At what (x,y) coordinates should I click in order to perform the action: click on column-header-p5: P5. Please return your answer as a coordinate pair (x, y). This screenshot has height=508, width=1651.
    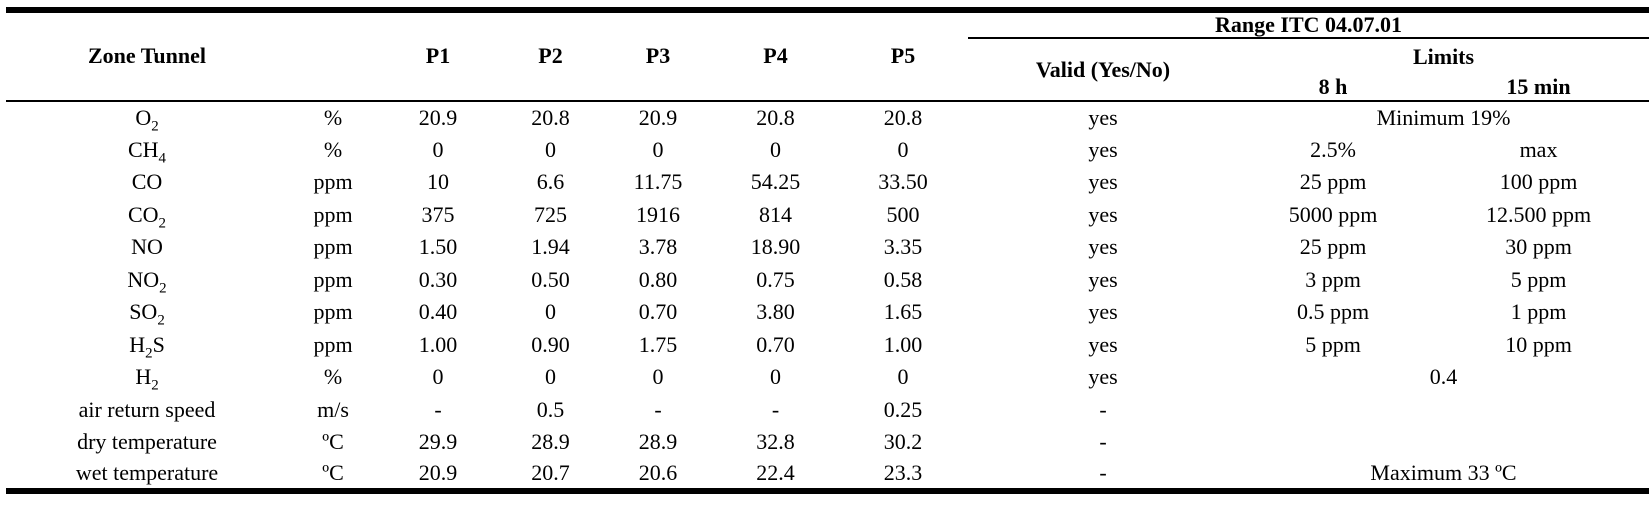
    Looking at the image, I should click on (903, 56).